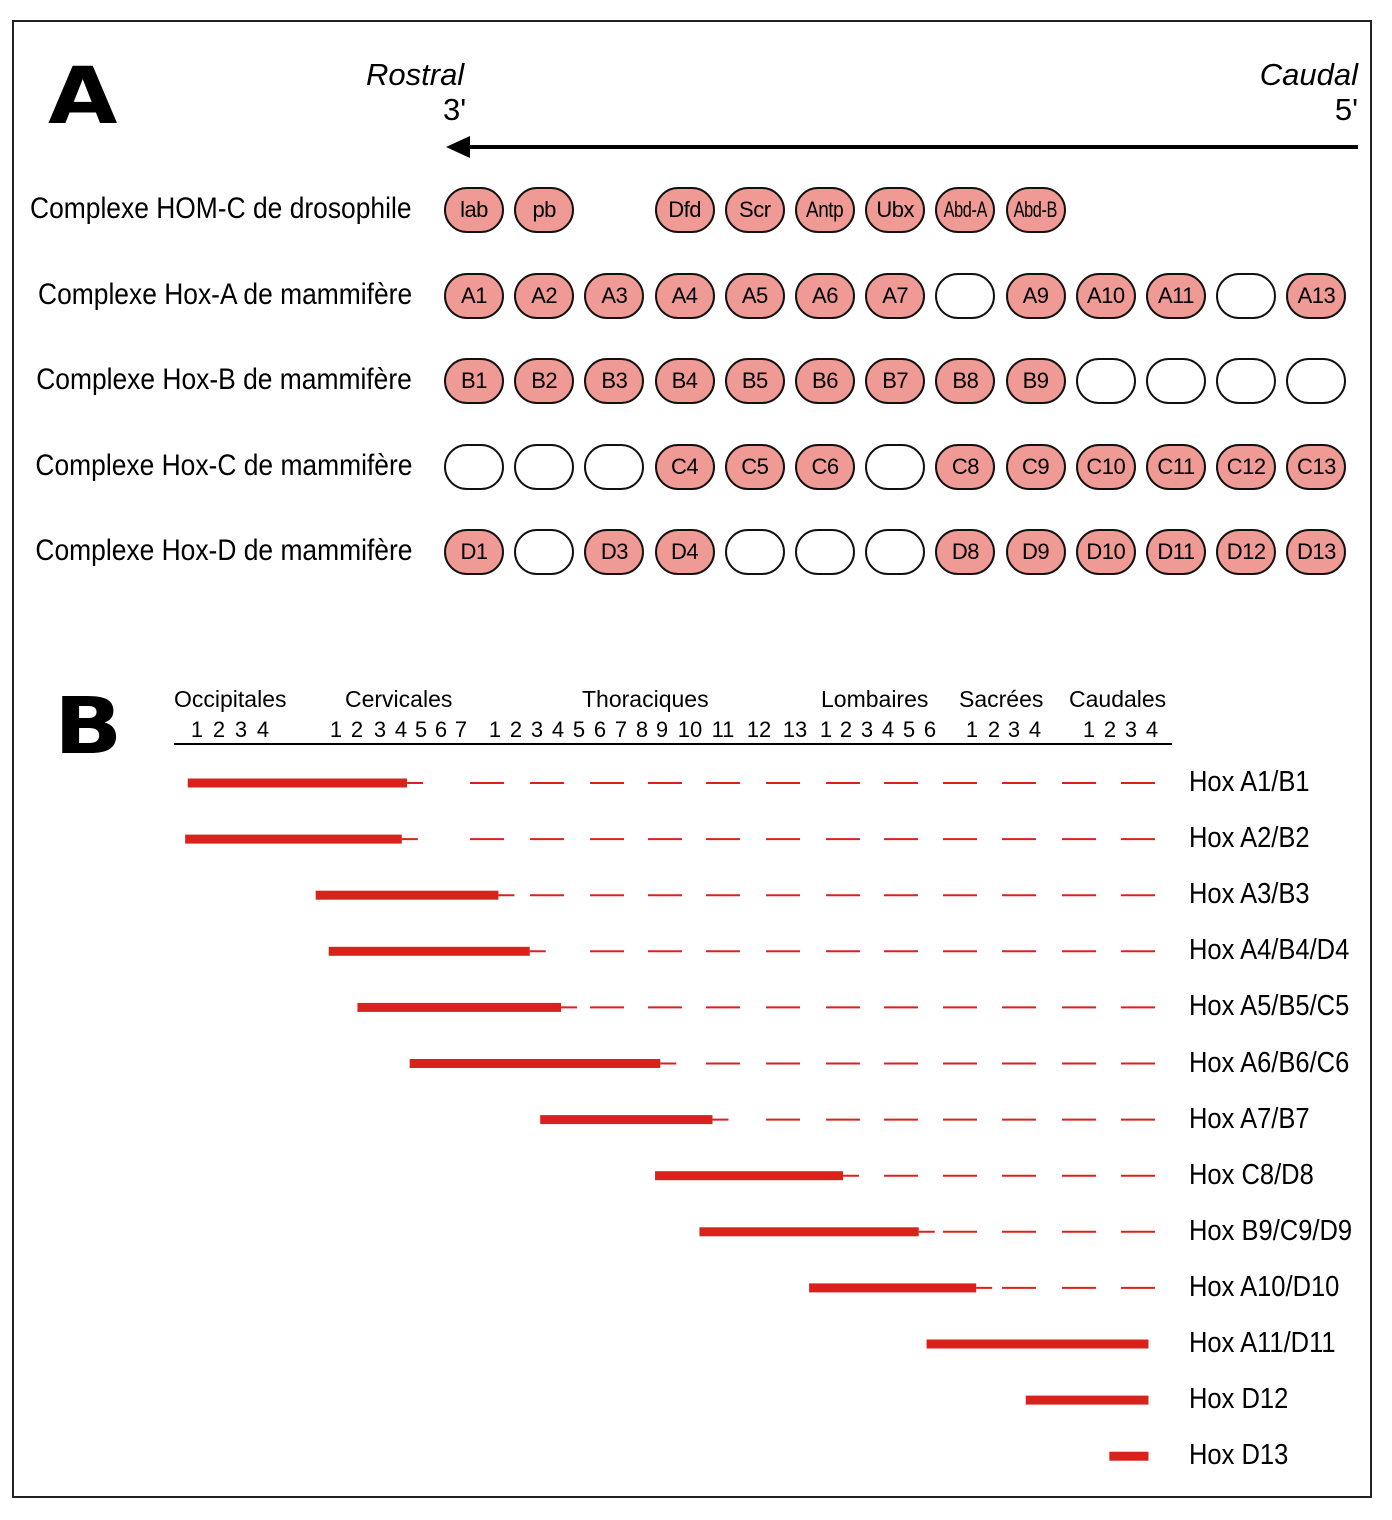  I want to click on gene-label: pb, so click(544, 209).